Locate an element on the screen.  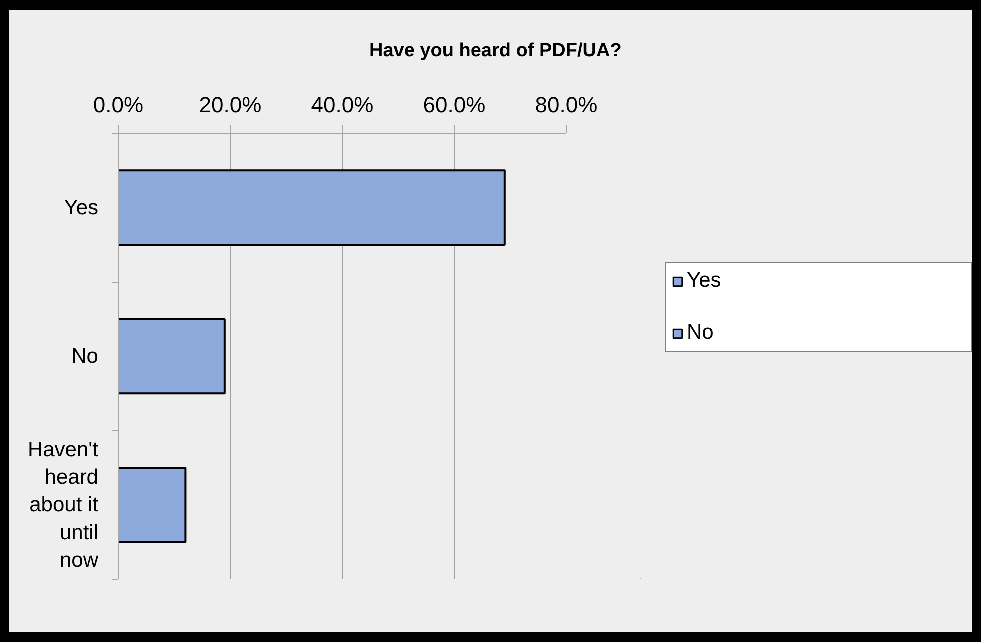
x-tick-label: 40.0% is located at coordinates (342, 105).